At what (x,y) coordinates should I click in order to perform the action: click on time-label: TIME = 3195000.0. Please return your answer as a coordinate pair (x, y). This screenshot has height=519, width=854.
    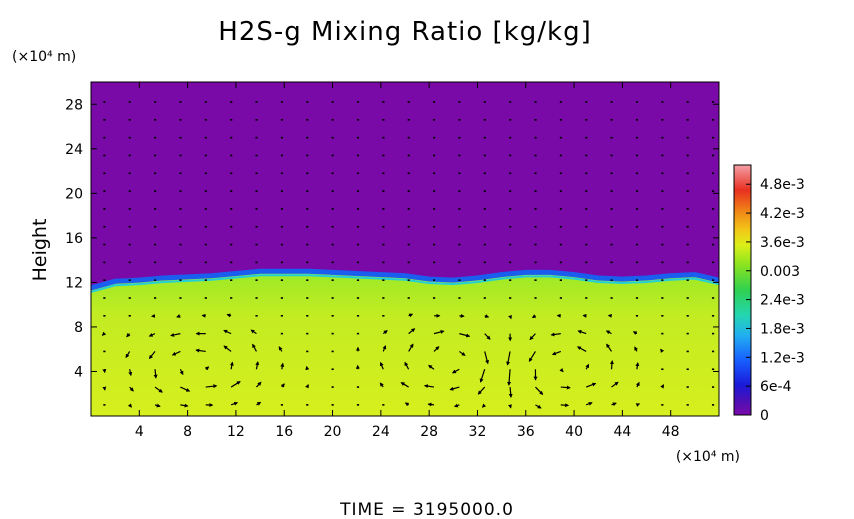
    Looking at the image, I should click on (426, 509).